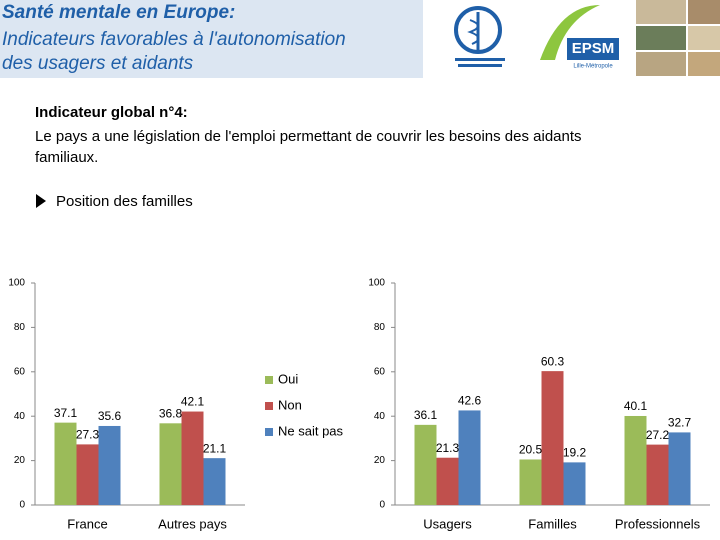 The width and height of the screenshot is (720, 540). Describe the element at coordinates (192, 523) in the screenshot. I see `x-tick-label: Autres pays` at that location.